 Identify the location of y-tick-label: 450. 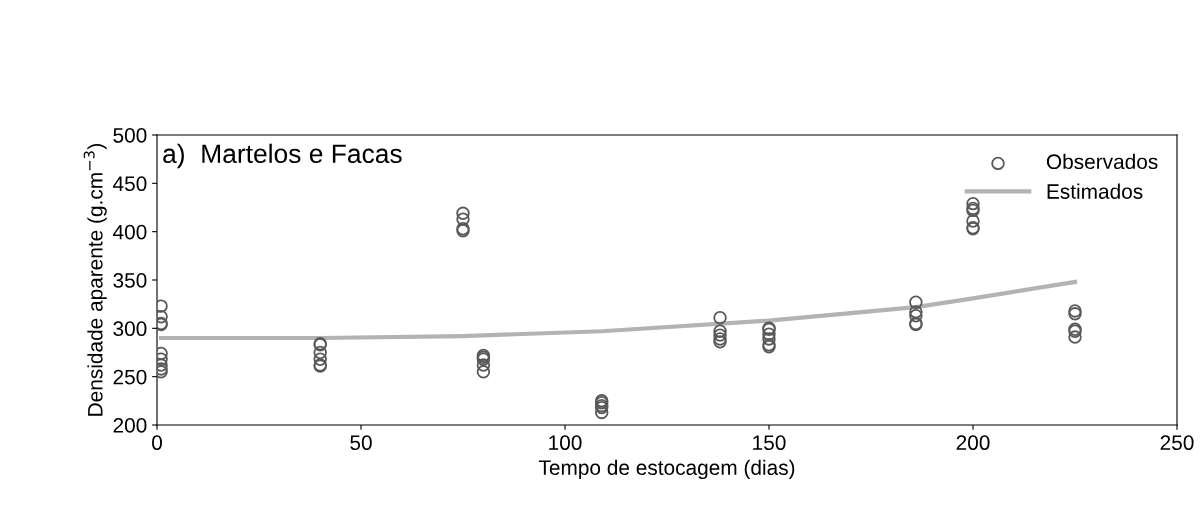
(130, 184).